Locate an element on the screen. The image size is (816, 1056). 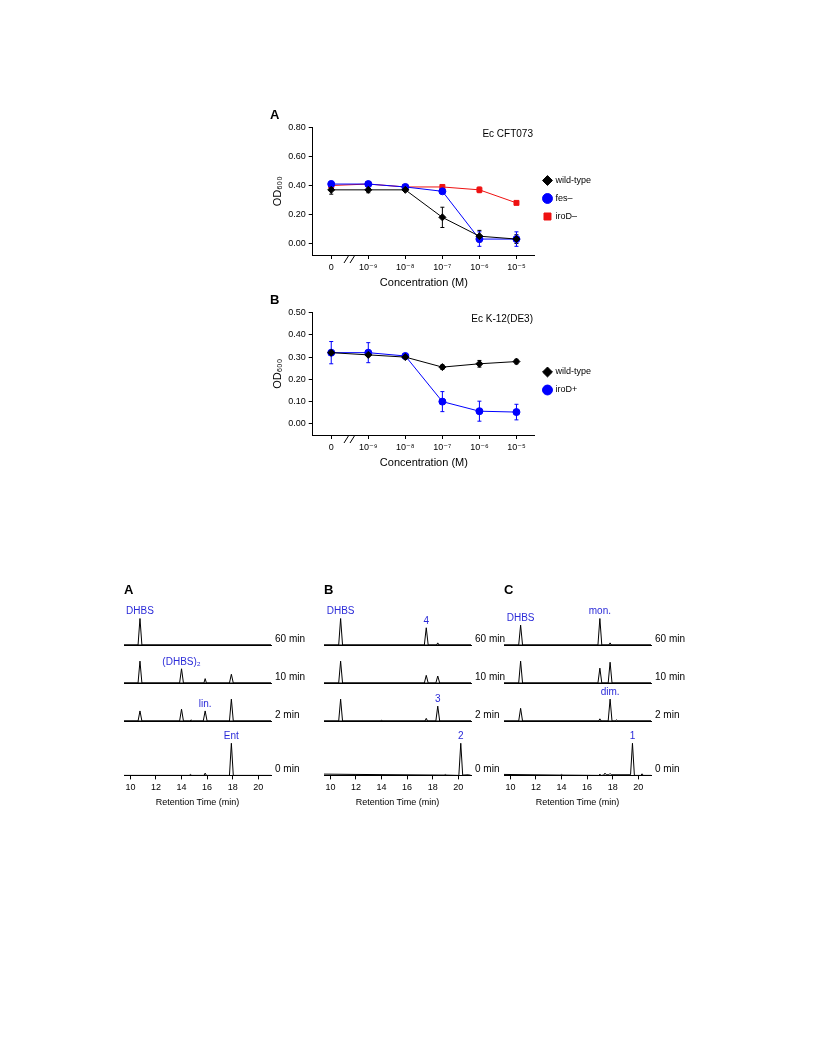
annotation: Ec K-12(DE3) is located at coordinates (502, 319).